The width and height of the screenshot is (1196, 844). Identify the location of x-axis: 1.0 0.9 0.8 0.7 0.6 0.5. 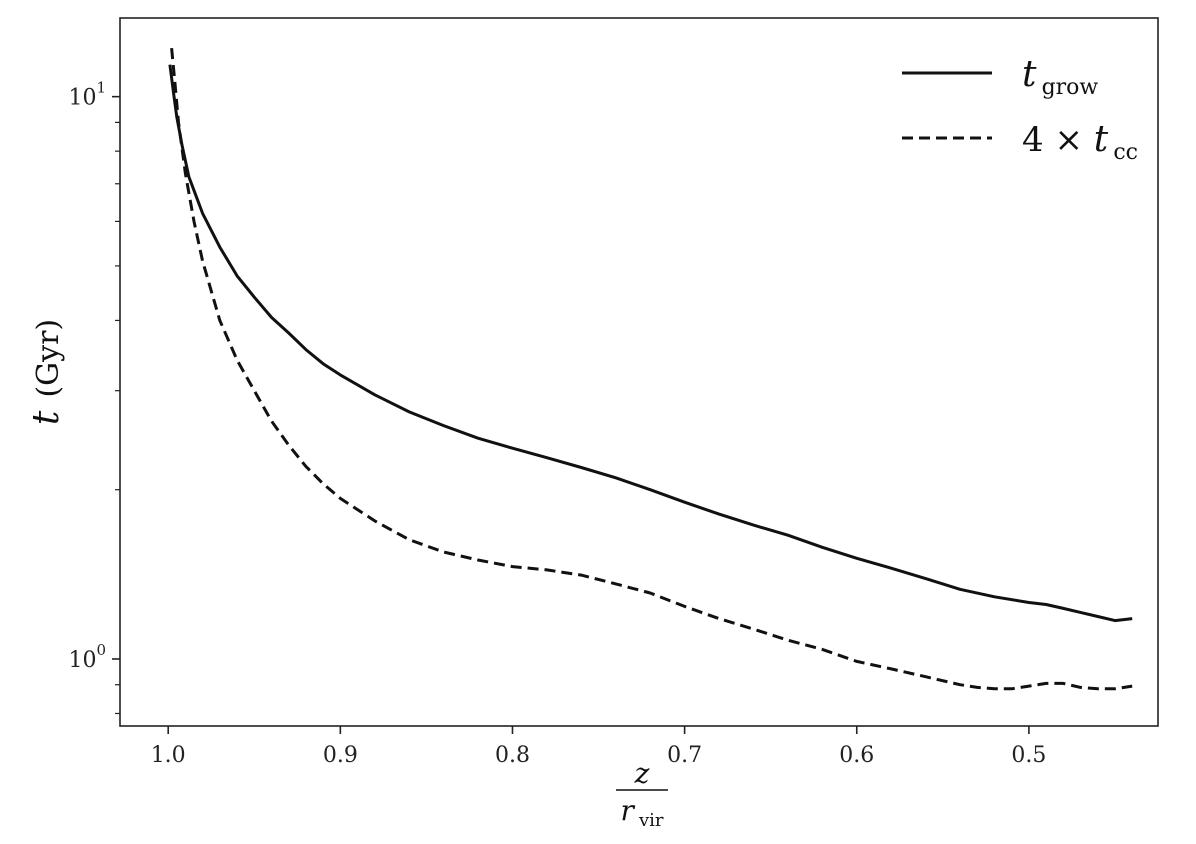
(598, 747).